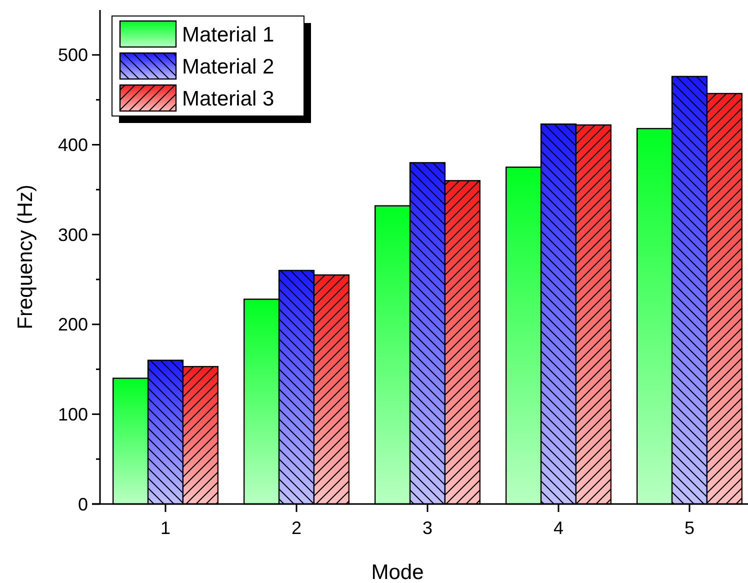 The image size is (748, 583). Describe the element at coordinates (165, 528) in the screenshot. I see `x-tick-label: 1` at that location.